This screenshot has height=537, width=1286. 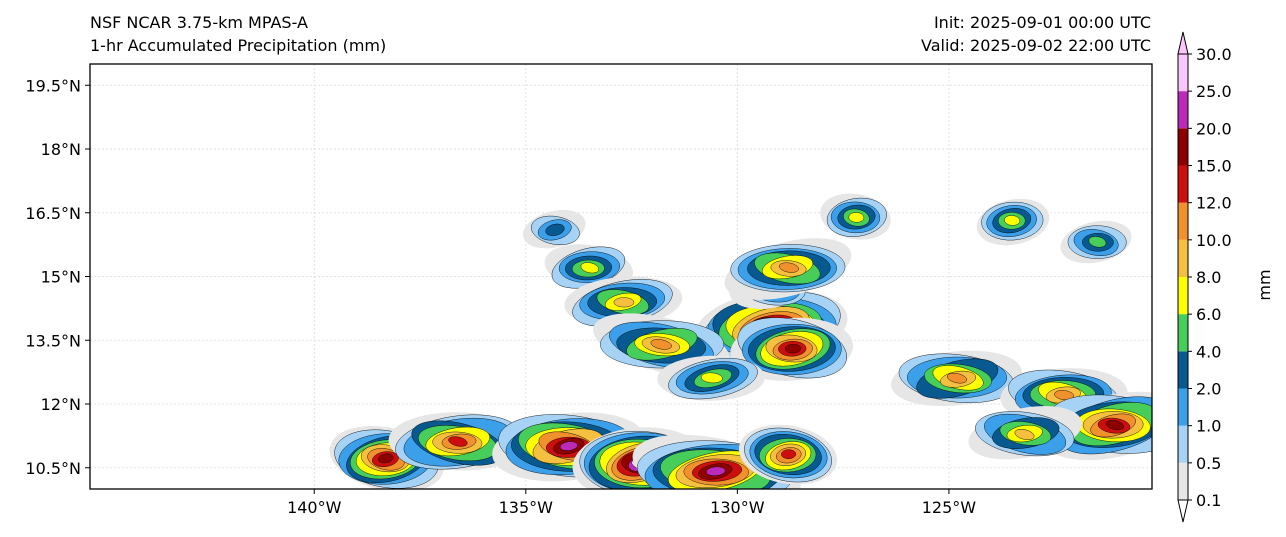 What do you see at coordinates (1208, 351) in the screenshot?
I see `colorbar-tick-label: 4.0` at bounding box center [1208, 351].